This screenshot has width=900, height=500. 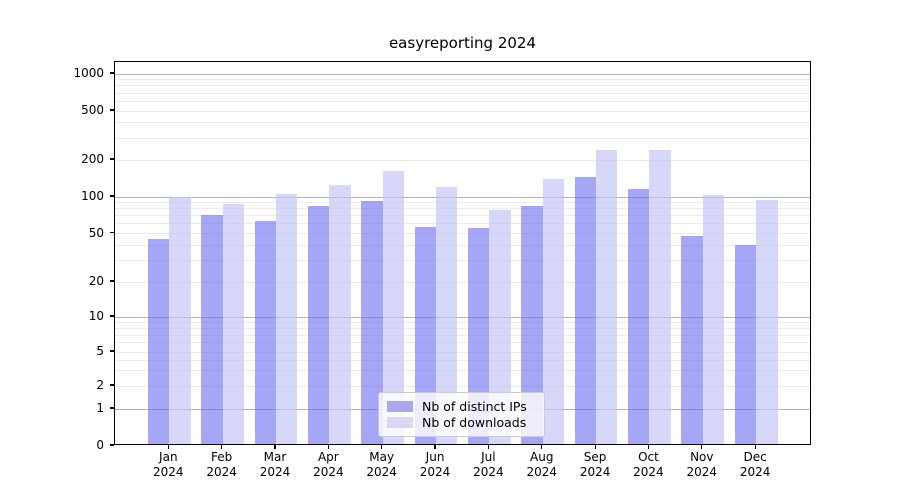 I want to click on x-tick-mark-feb, so click(x=222, y=447).